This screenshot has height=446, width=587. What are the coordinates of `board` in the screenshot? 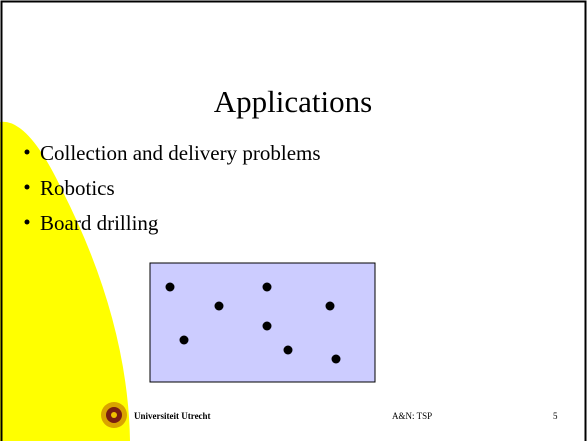 It's located at (262, 322).